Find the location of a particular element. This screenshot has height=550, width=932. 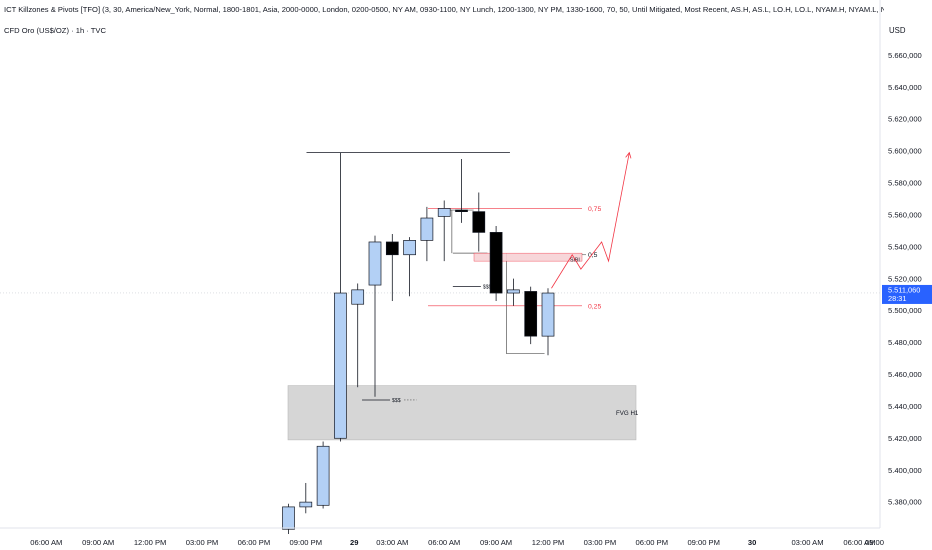

price-tick-label: 5.400,000 is located at coordinates (905, 470).